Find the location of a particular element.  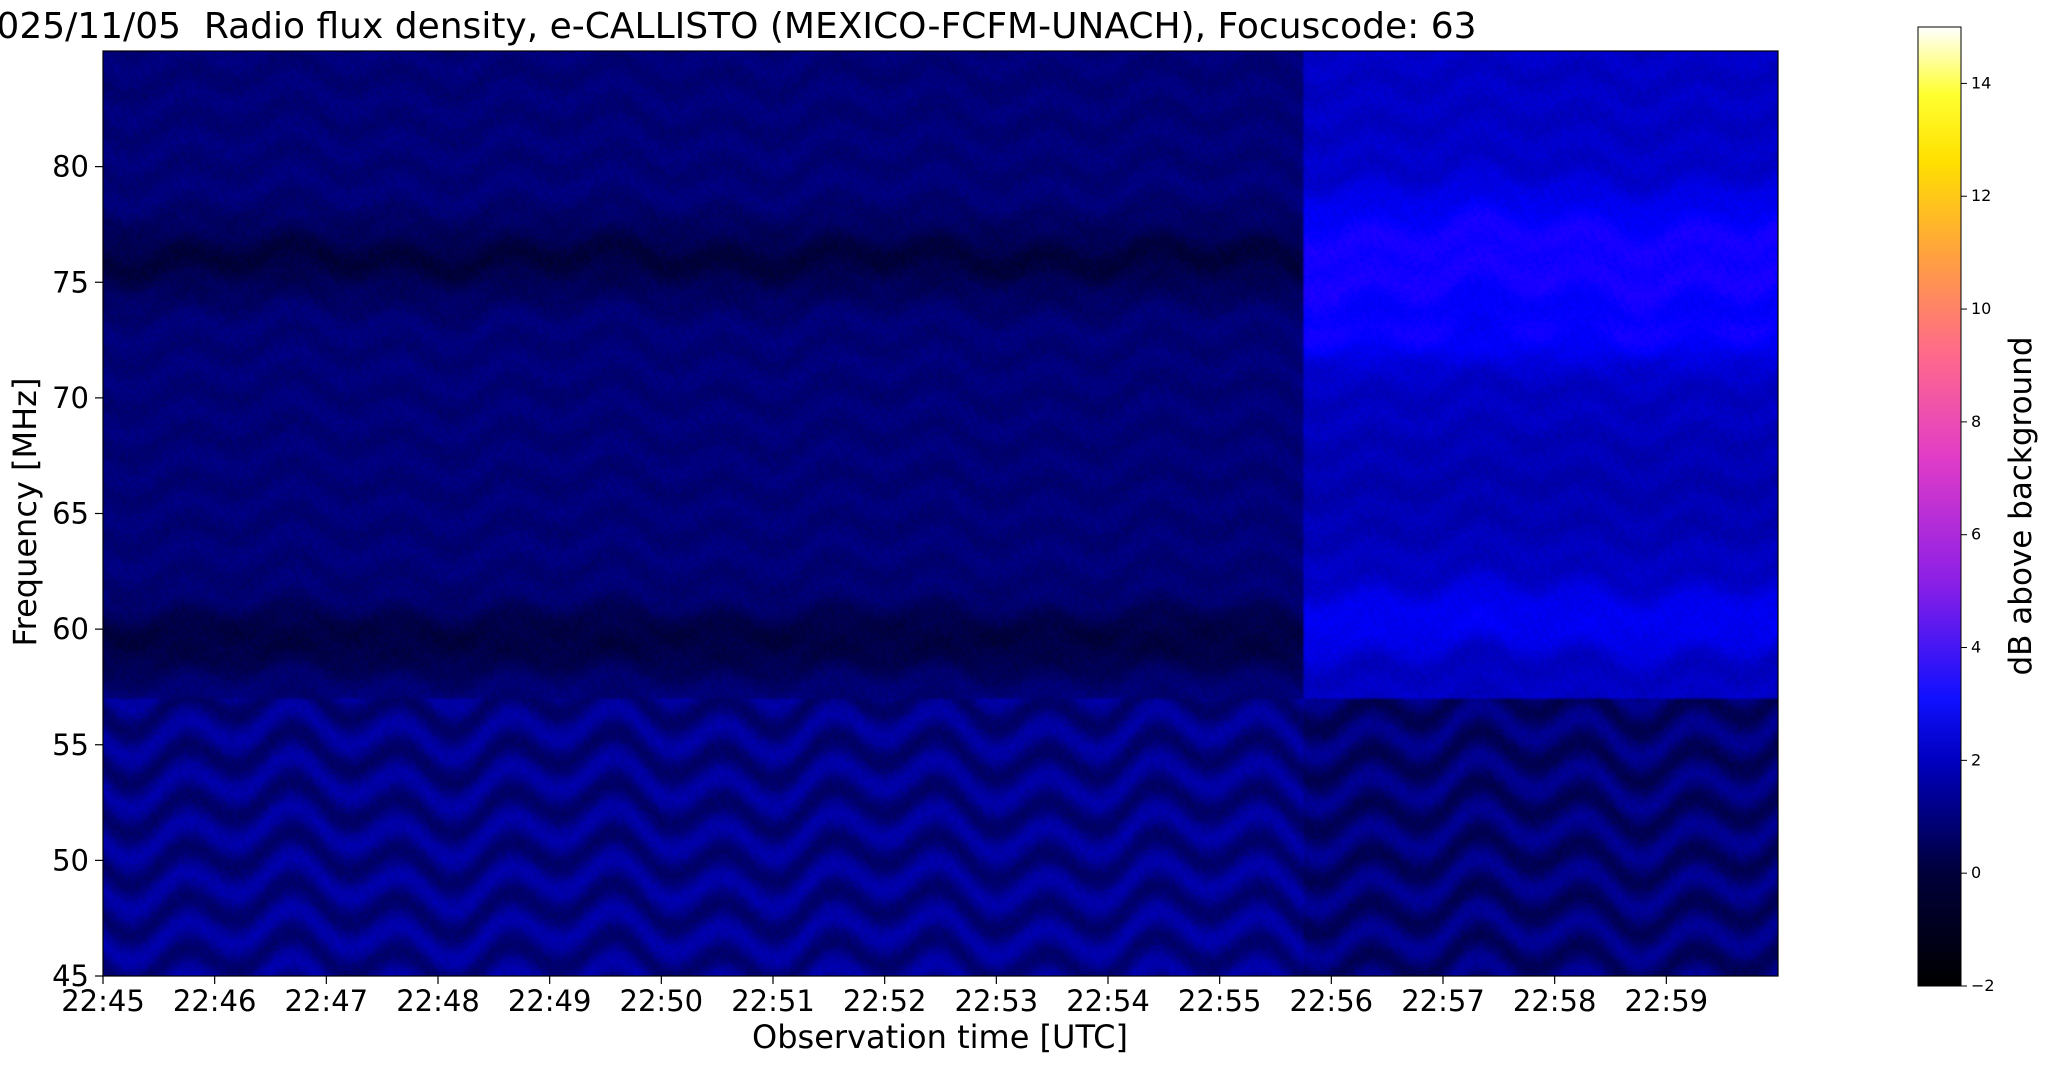

y-tick-label: 65 is located at coordinates (70, 514).